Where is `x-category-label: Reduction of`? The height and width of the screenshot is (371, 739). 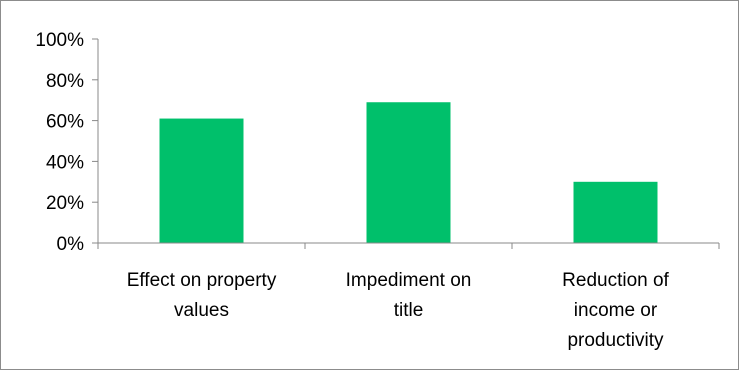 x-category-label: Reduction of is located at coordinates (615, 280).